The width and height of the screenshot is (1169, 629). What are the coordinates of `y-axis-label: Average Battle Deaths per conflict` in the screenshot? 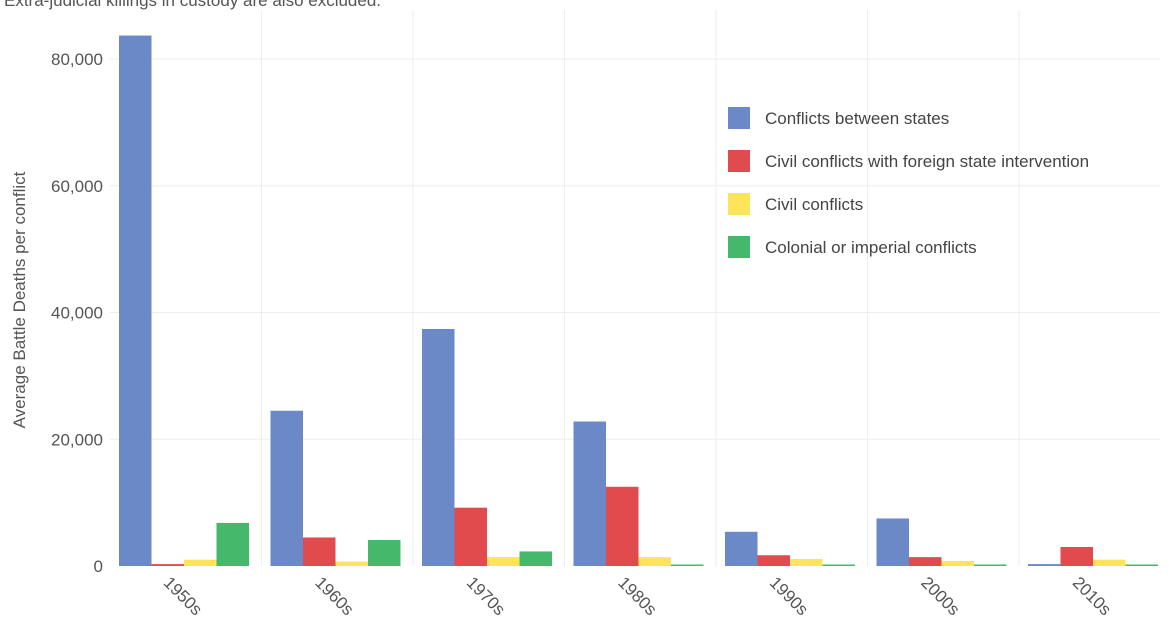 It's located at (19, 299).